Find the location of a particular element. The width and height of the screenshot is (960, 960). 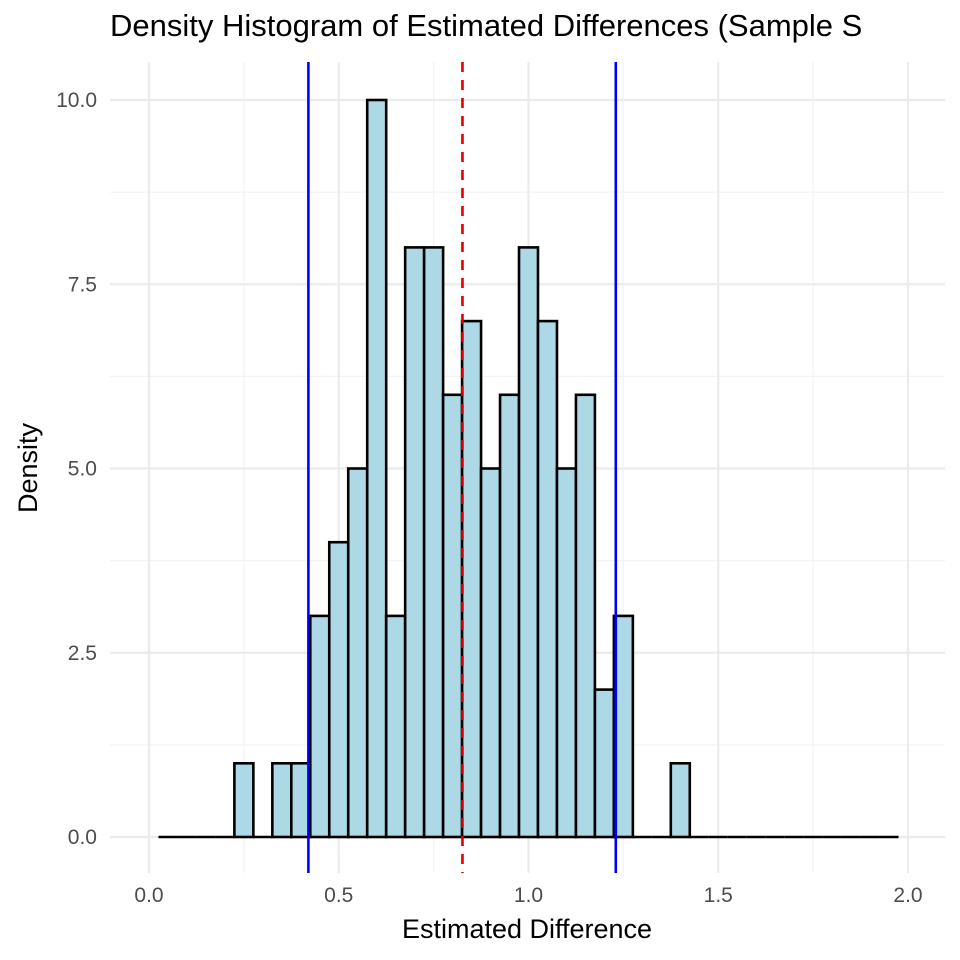

x-axis-label: Estimated Difference is located at coordinates (527, 929).